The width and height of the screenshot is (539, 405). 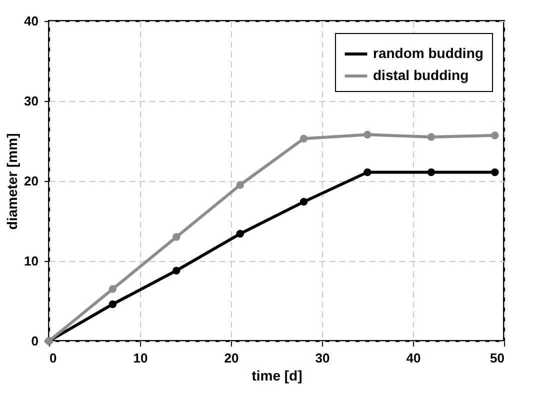 I want to click on y-tick-label: 20, so click(x=31, y=181).